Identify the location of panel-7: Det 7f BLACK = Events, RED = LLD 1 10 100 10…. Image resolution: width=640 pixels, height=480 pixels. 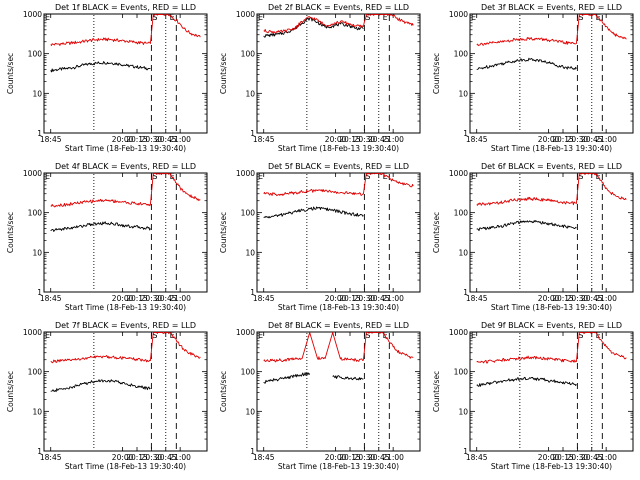
(107, 396).